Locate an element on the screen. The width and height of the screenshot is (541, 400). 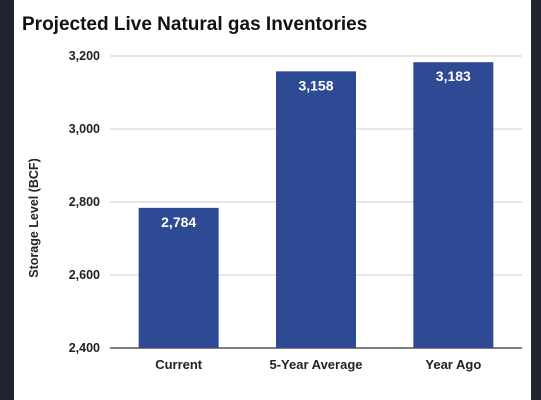
data-label: 2,784 is located at coordinates (178, 222).